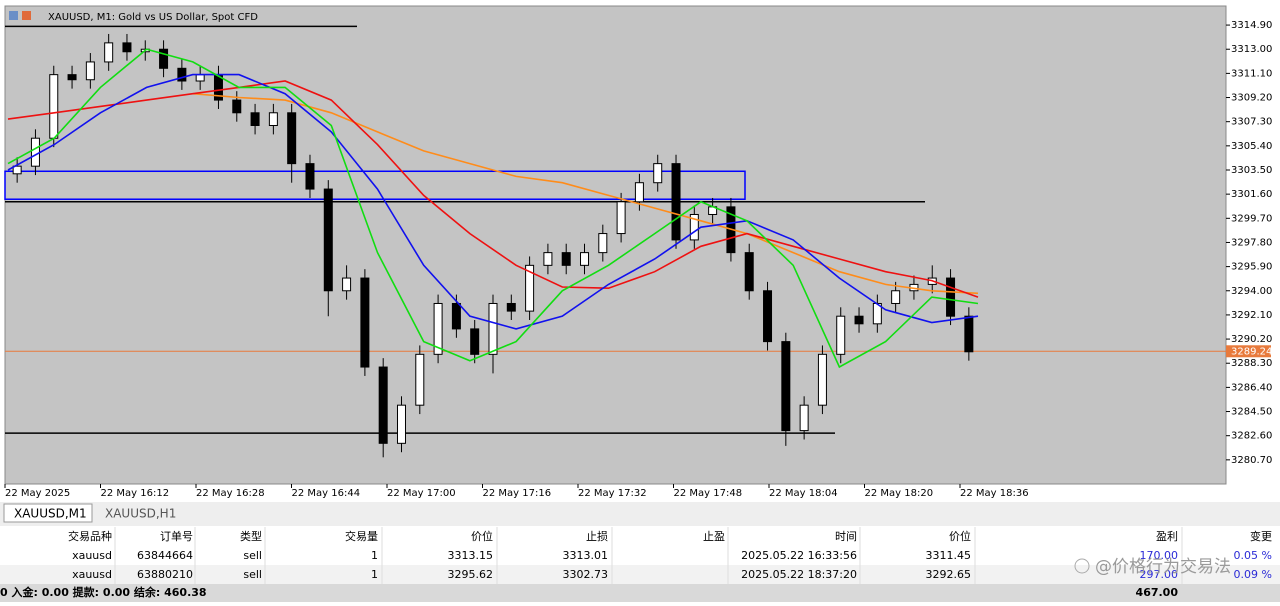 This screenshot has width=1280, height=606. I want to click on y-tick-label: 3309.20, so click(1251, 98).